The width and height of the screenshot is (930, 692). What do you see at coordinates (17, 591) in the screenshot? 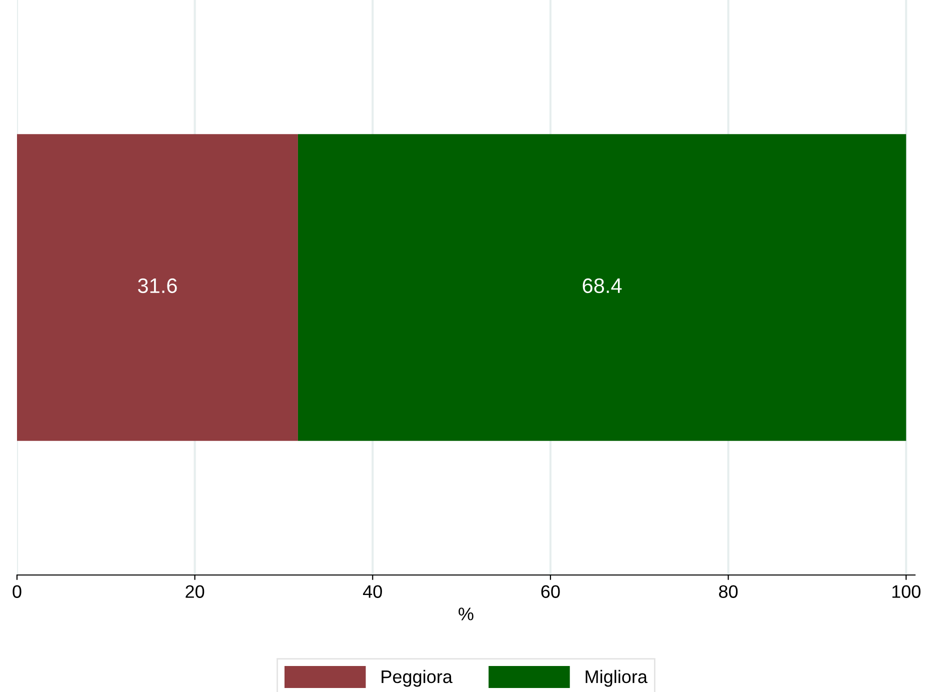
I see `x-tick-label: 0` at bounding box center [17, 591].